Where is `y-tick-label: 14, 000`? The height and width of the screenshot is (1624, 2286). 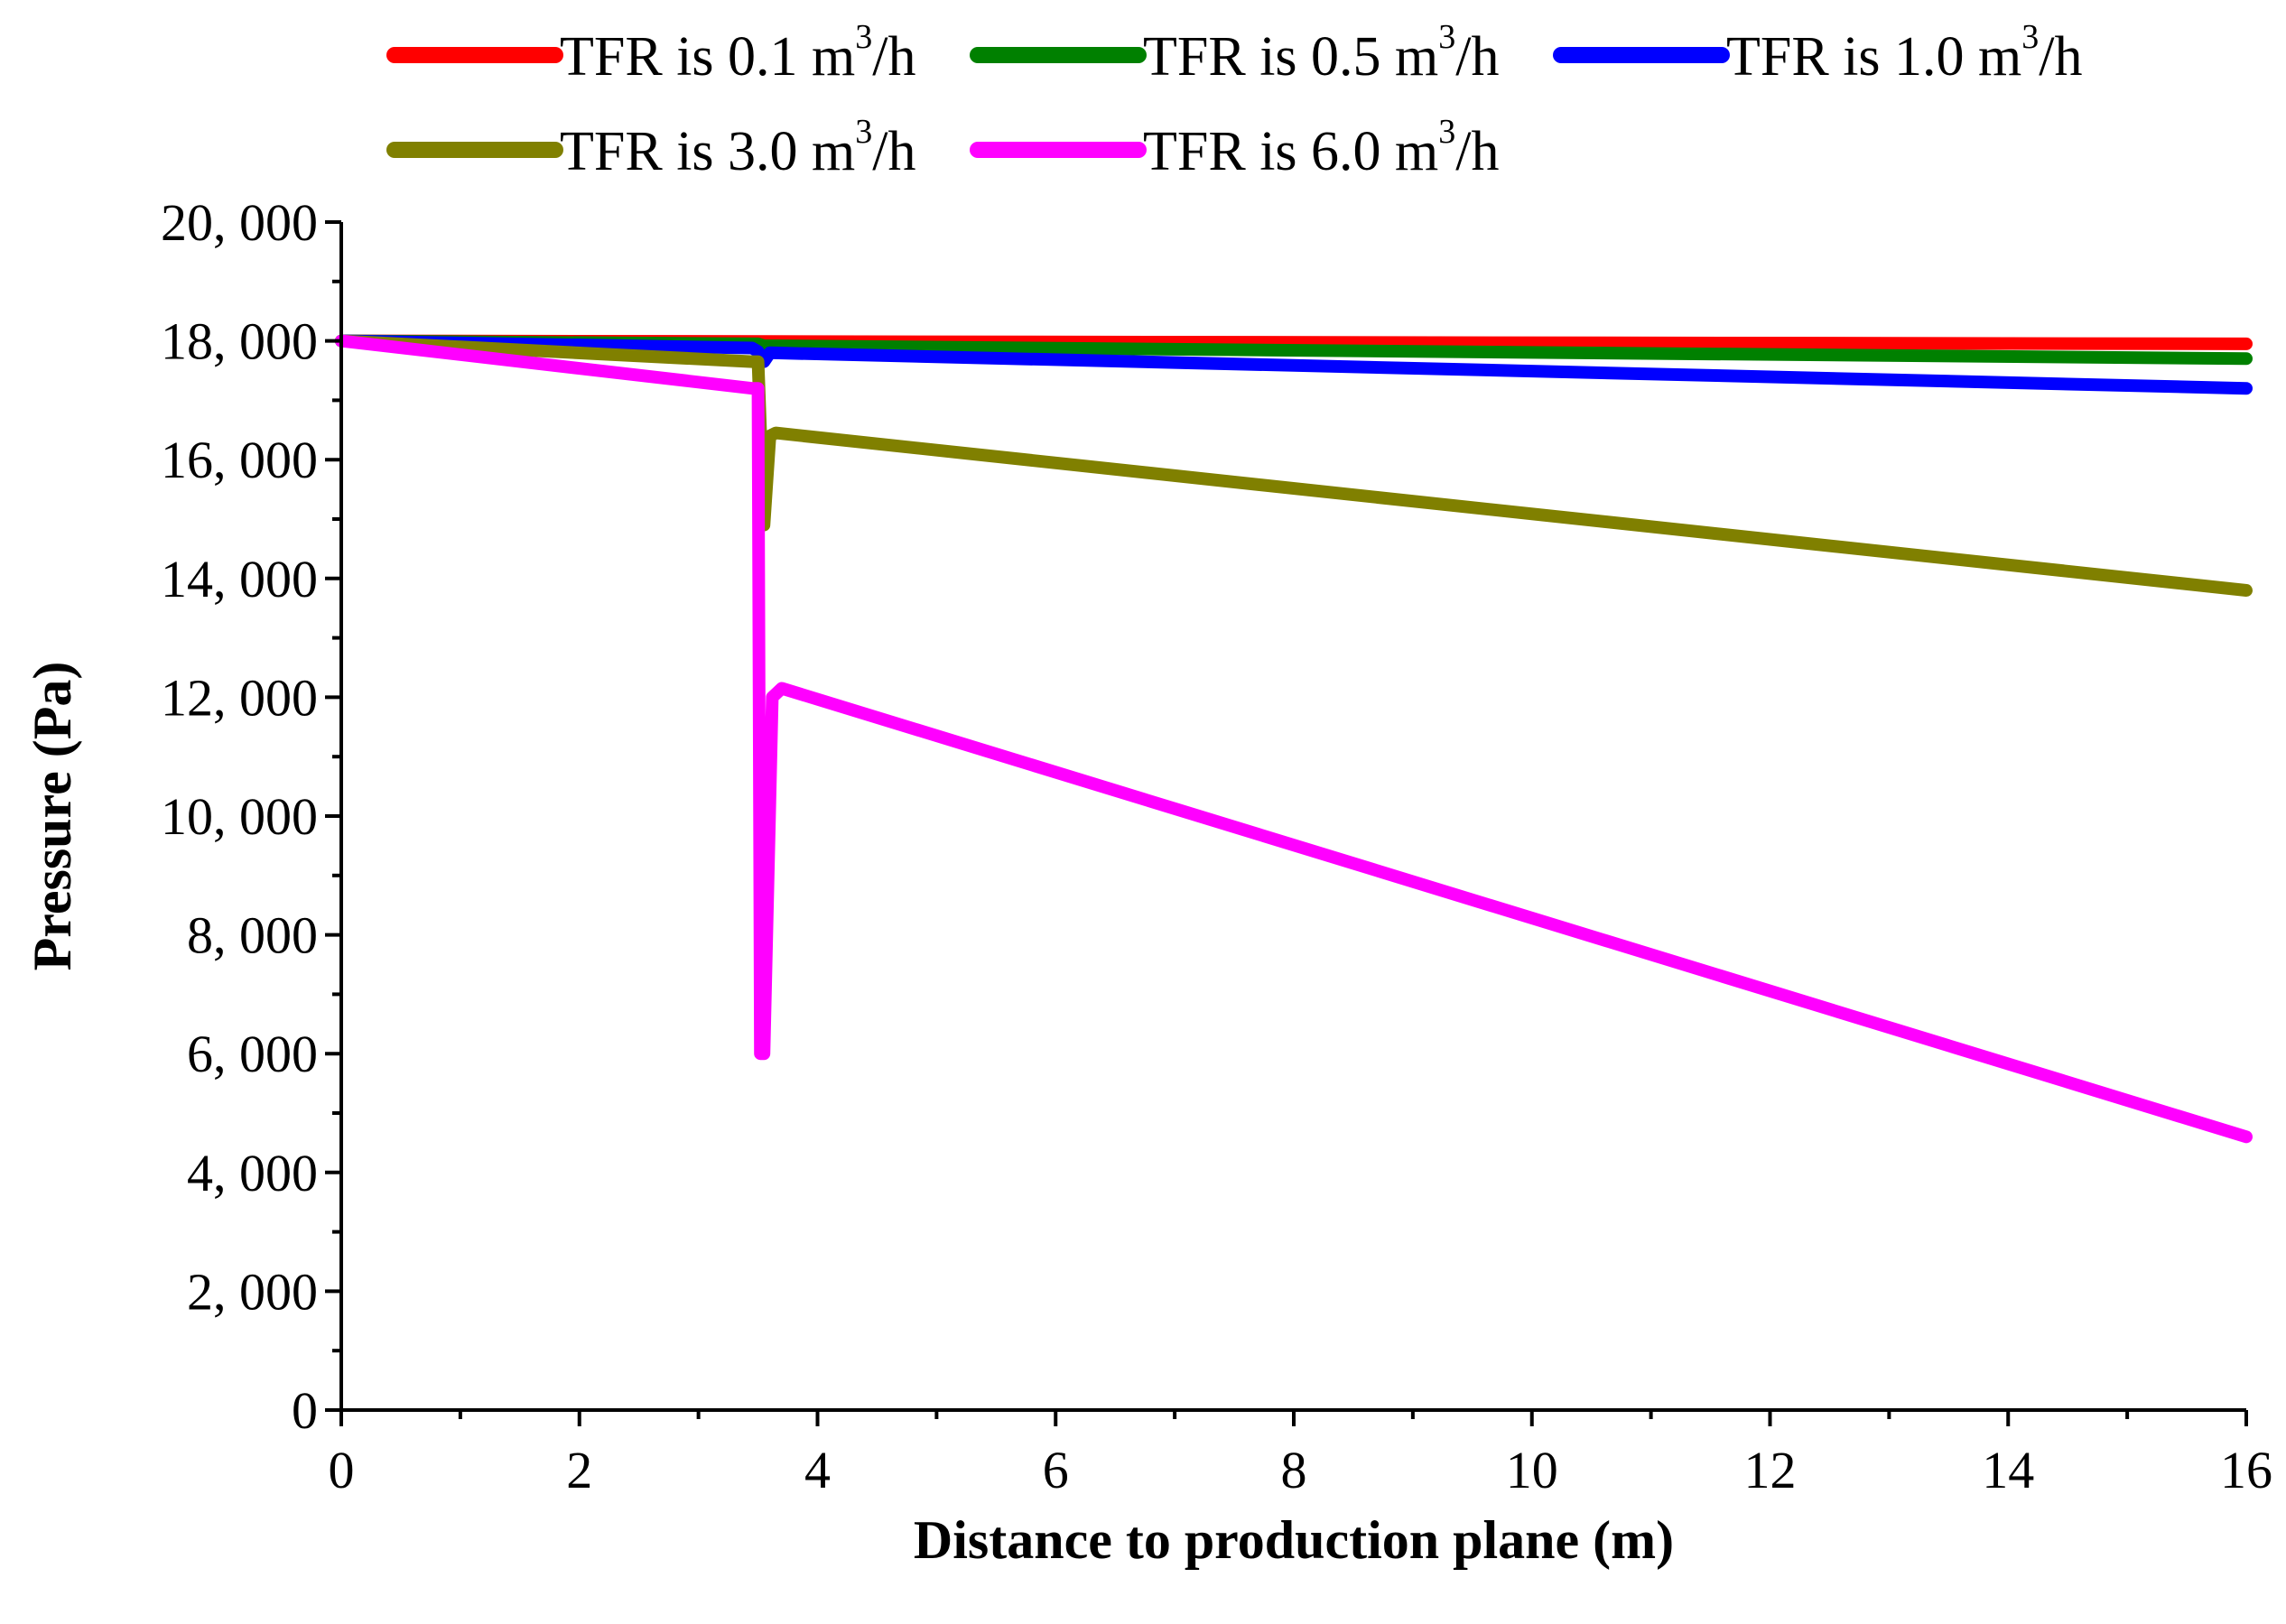 y-tick-label: 14, 000 is located at coordinates (239, 579).